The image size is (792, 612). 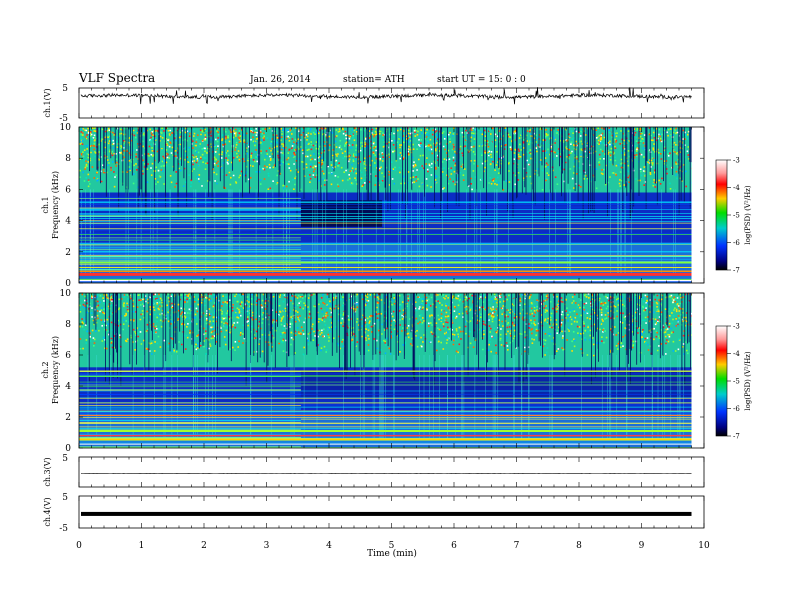 I want to click on ylabel: ch.4(V), so click(x=47, y=511).